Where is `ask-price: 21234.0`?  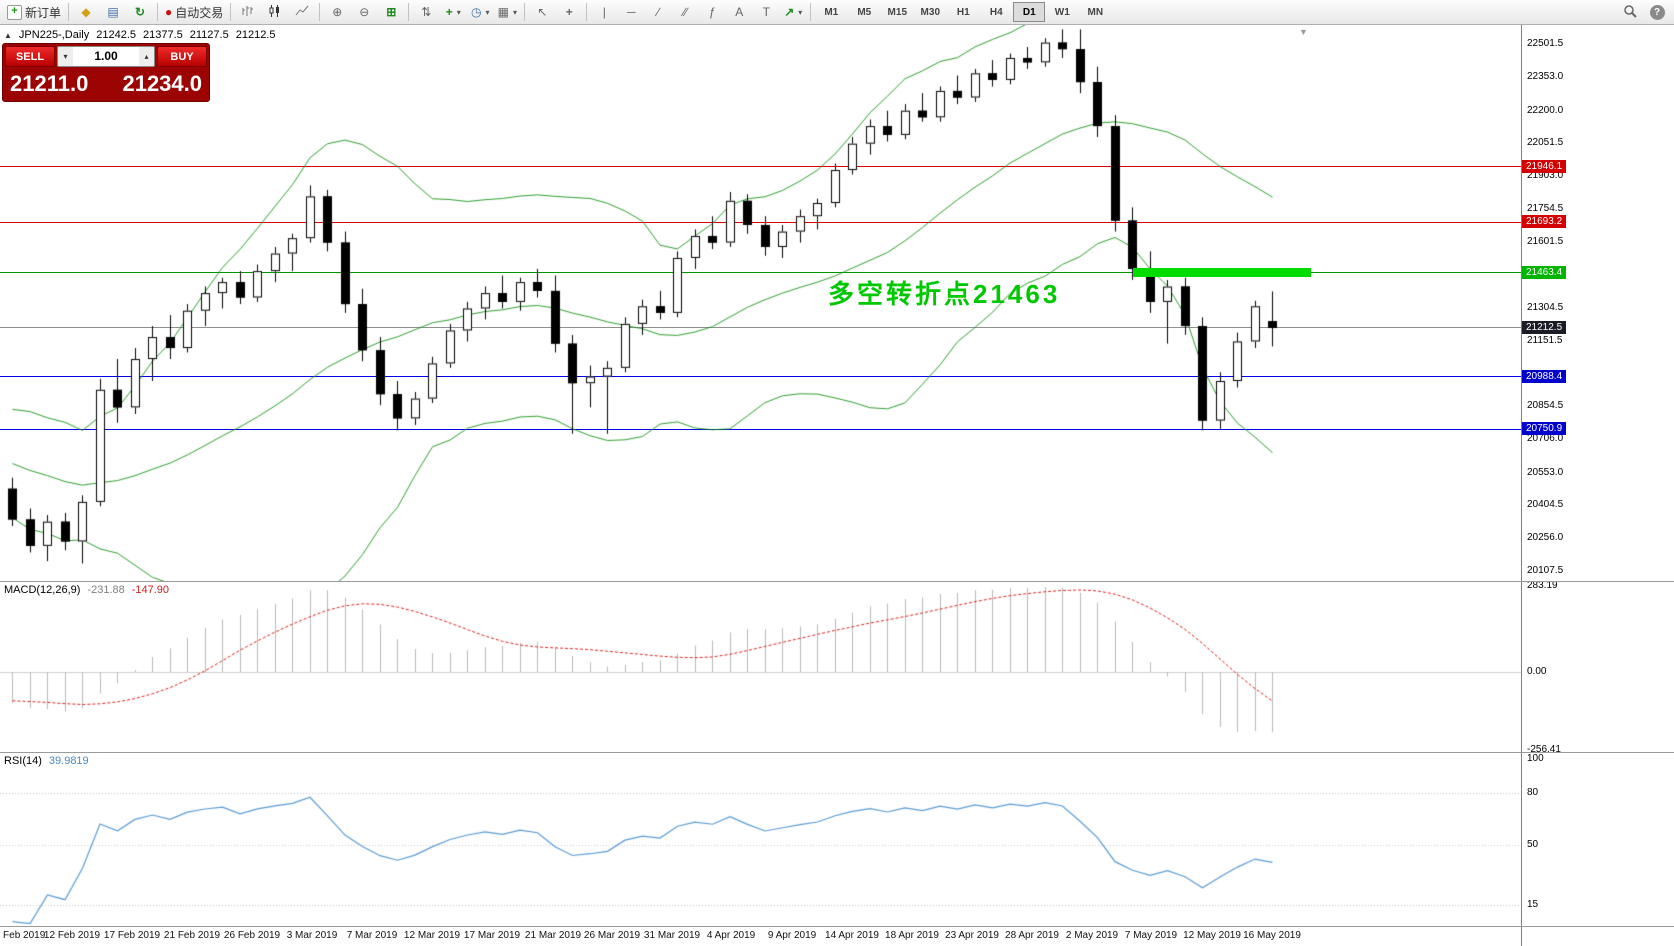 ask-price: 21234.0 is located at coordinates (162, 83).